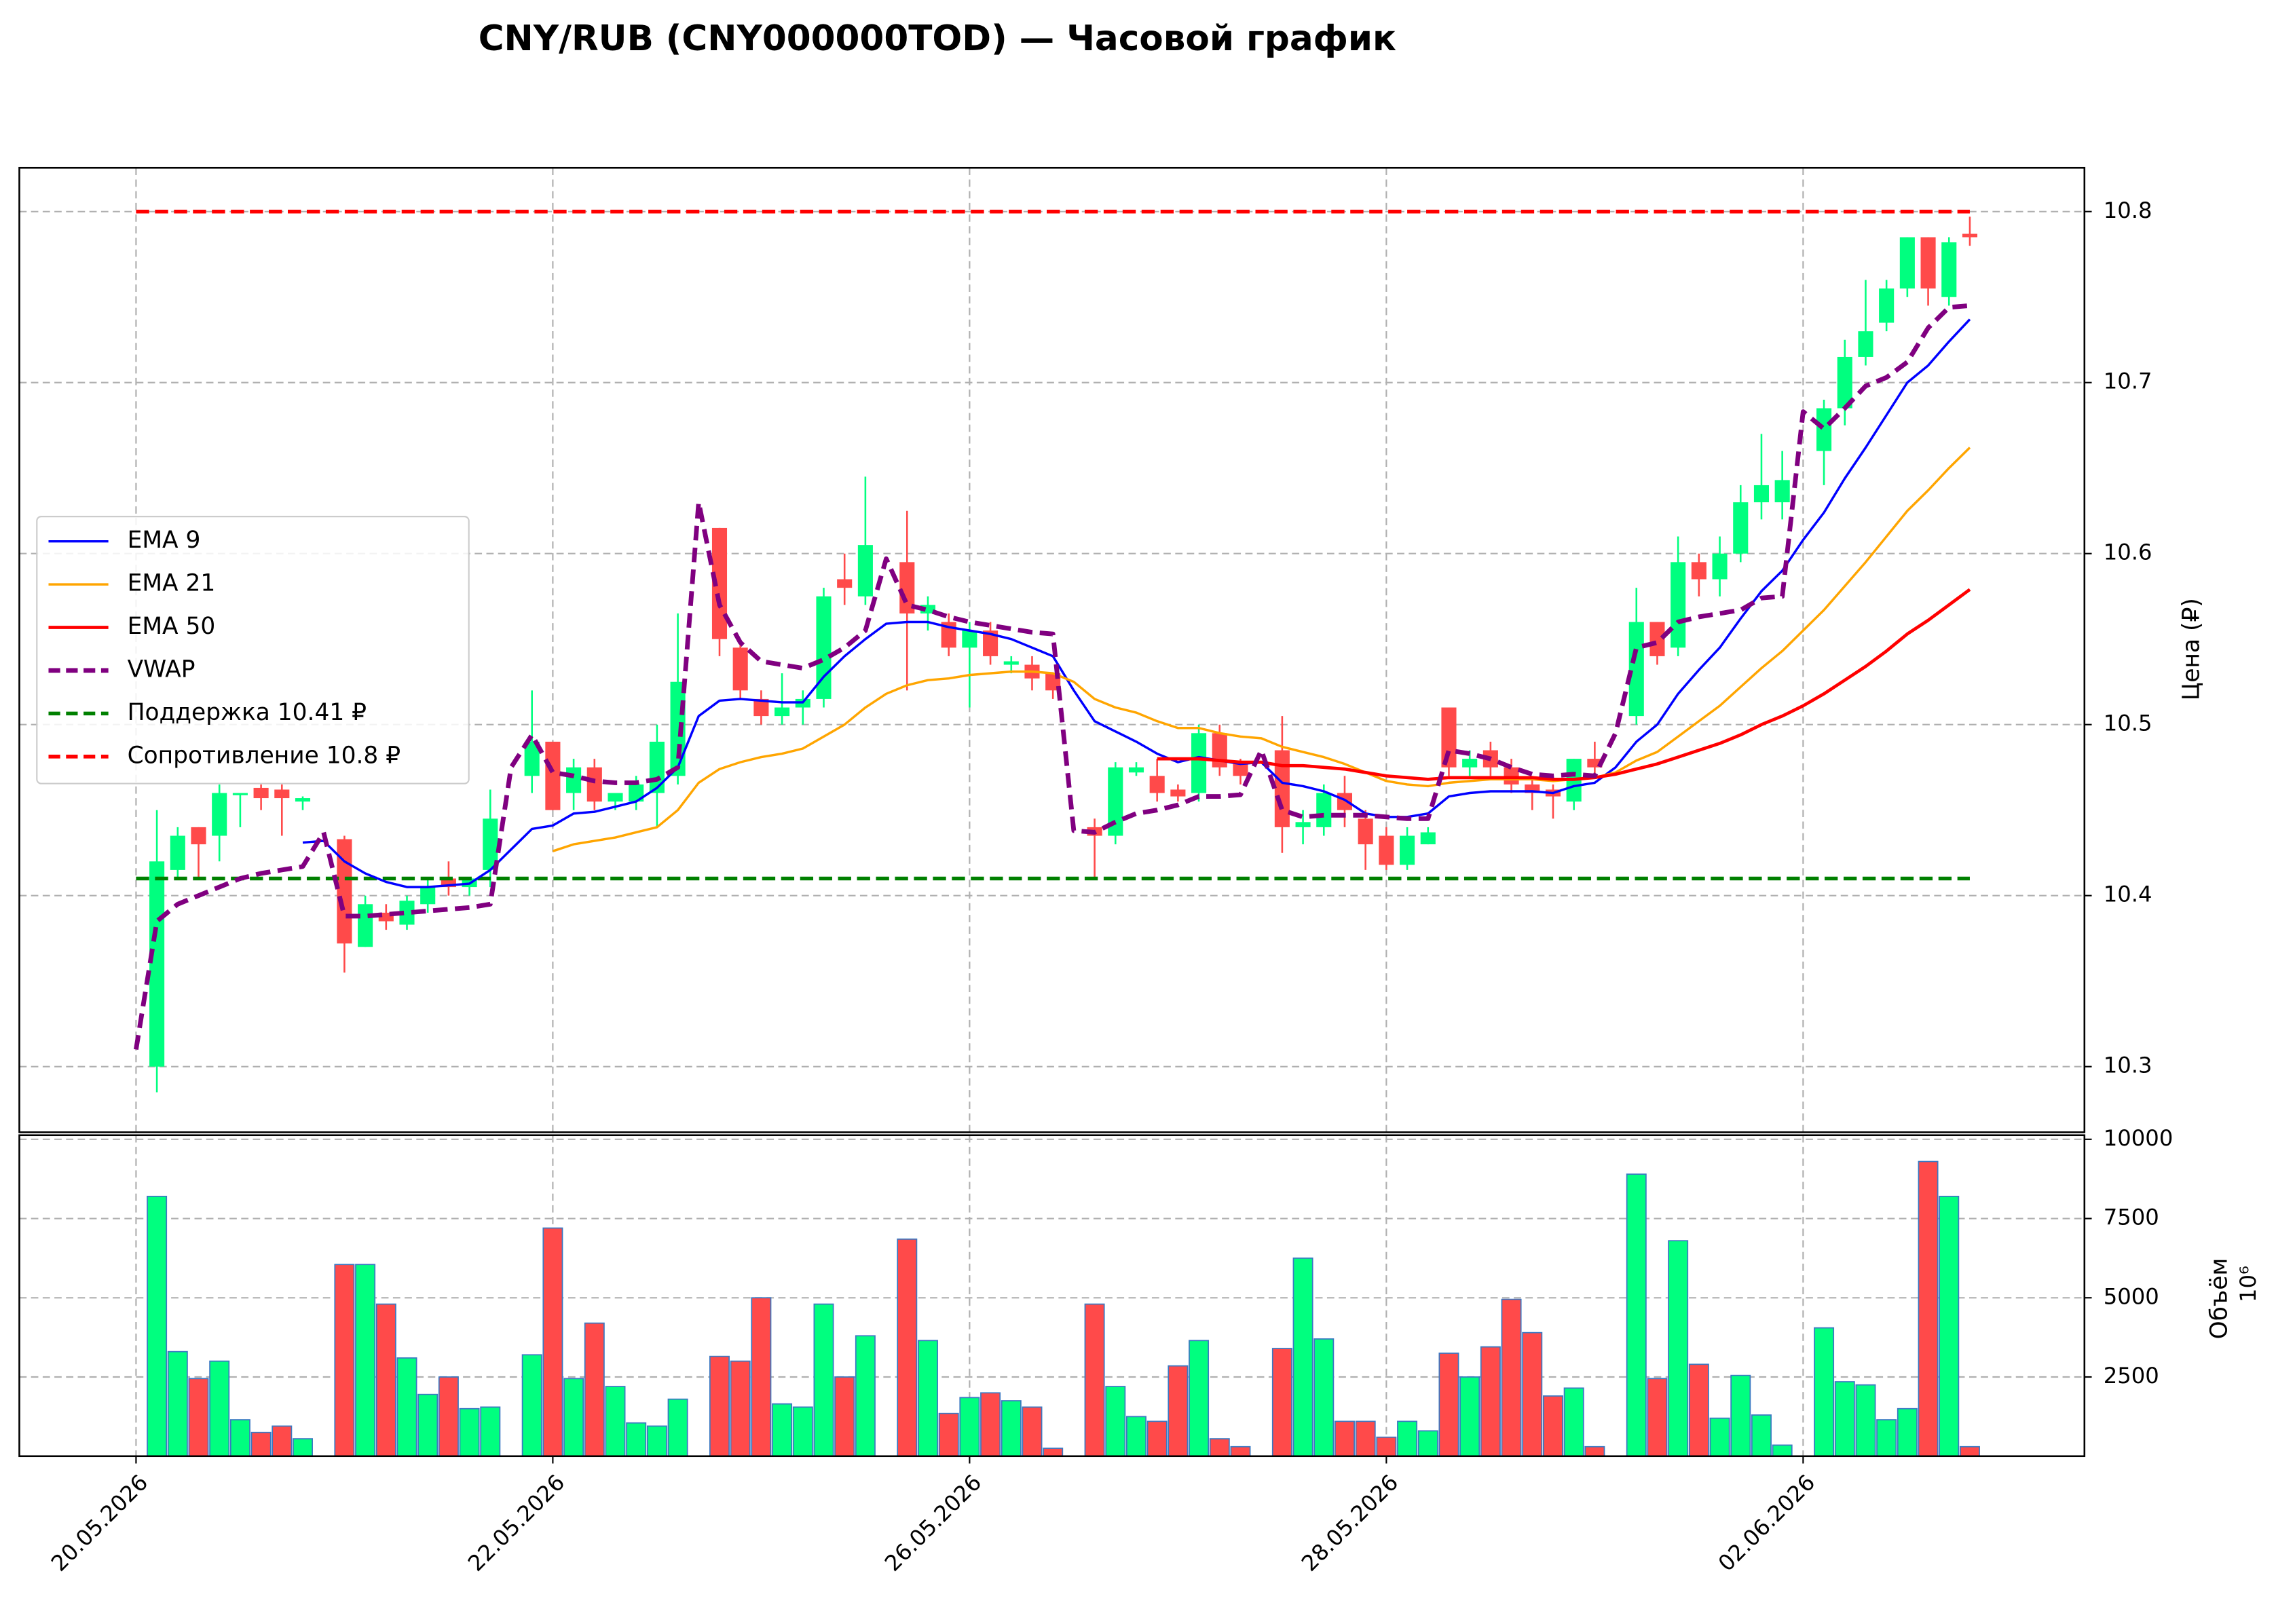 The width and height of the screenshot is (2276, 1624). What do you see at coordinates (2139, 1138) in the screenshot?
I see `volume-tick-label: 10000` at bounding box center [2139, 1138].